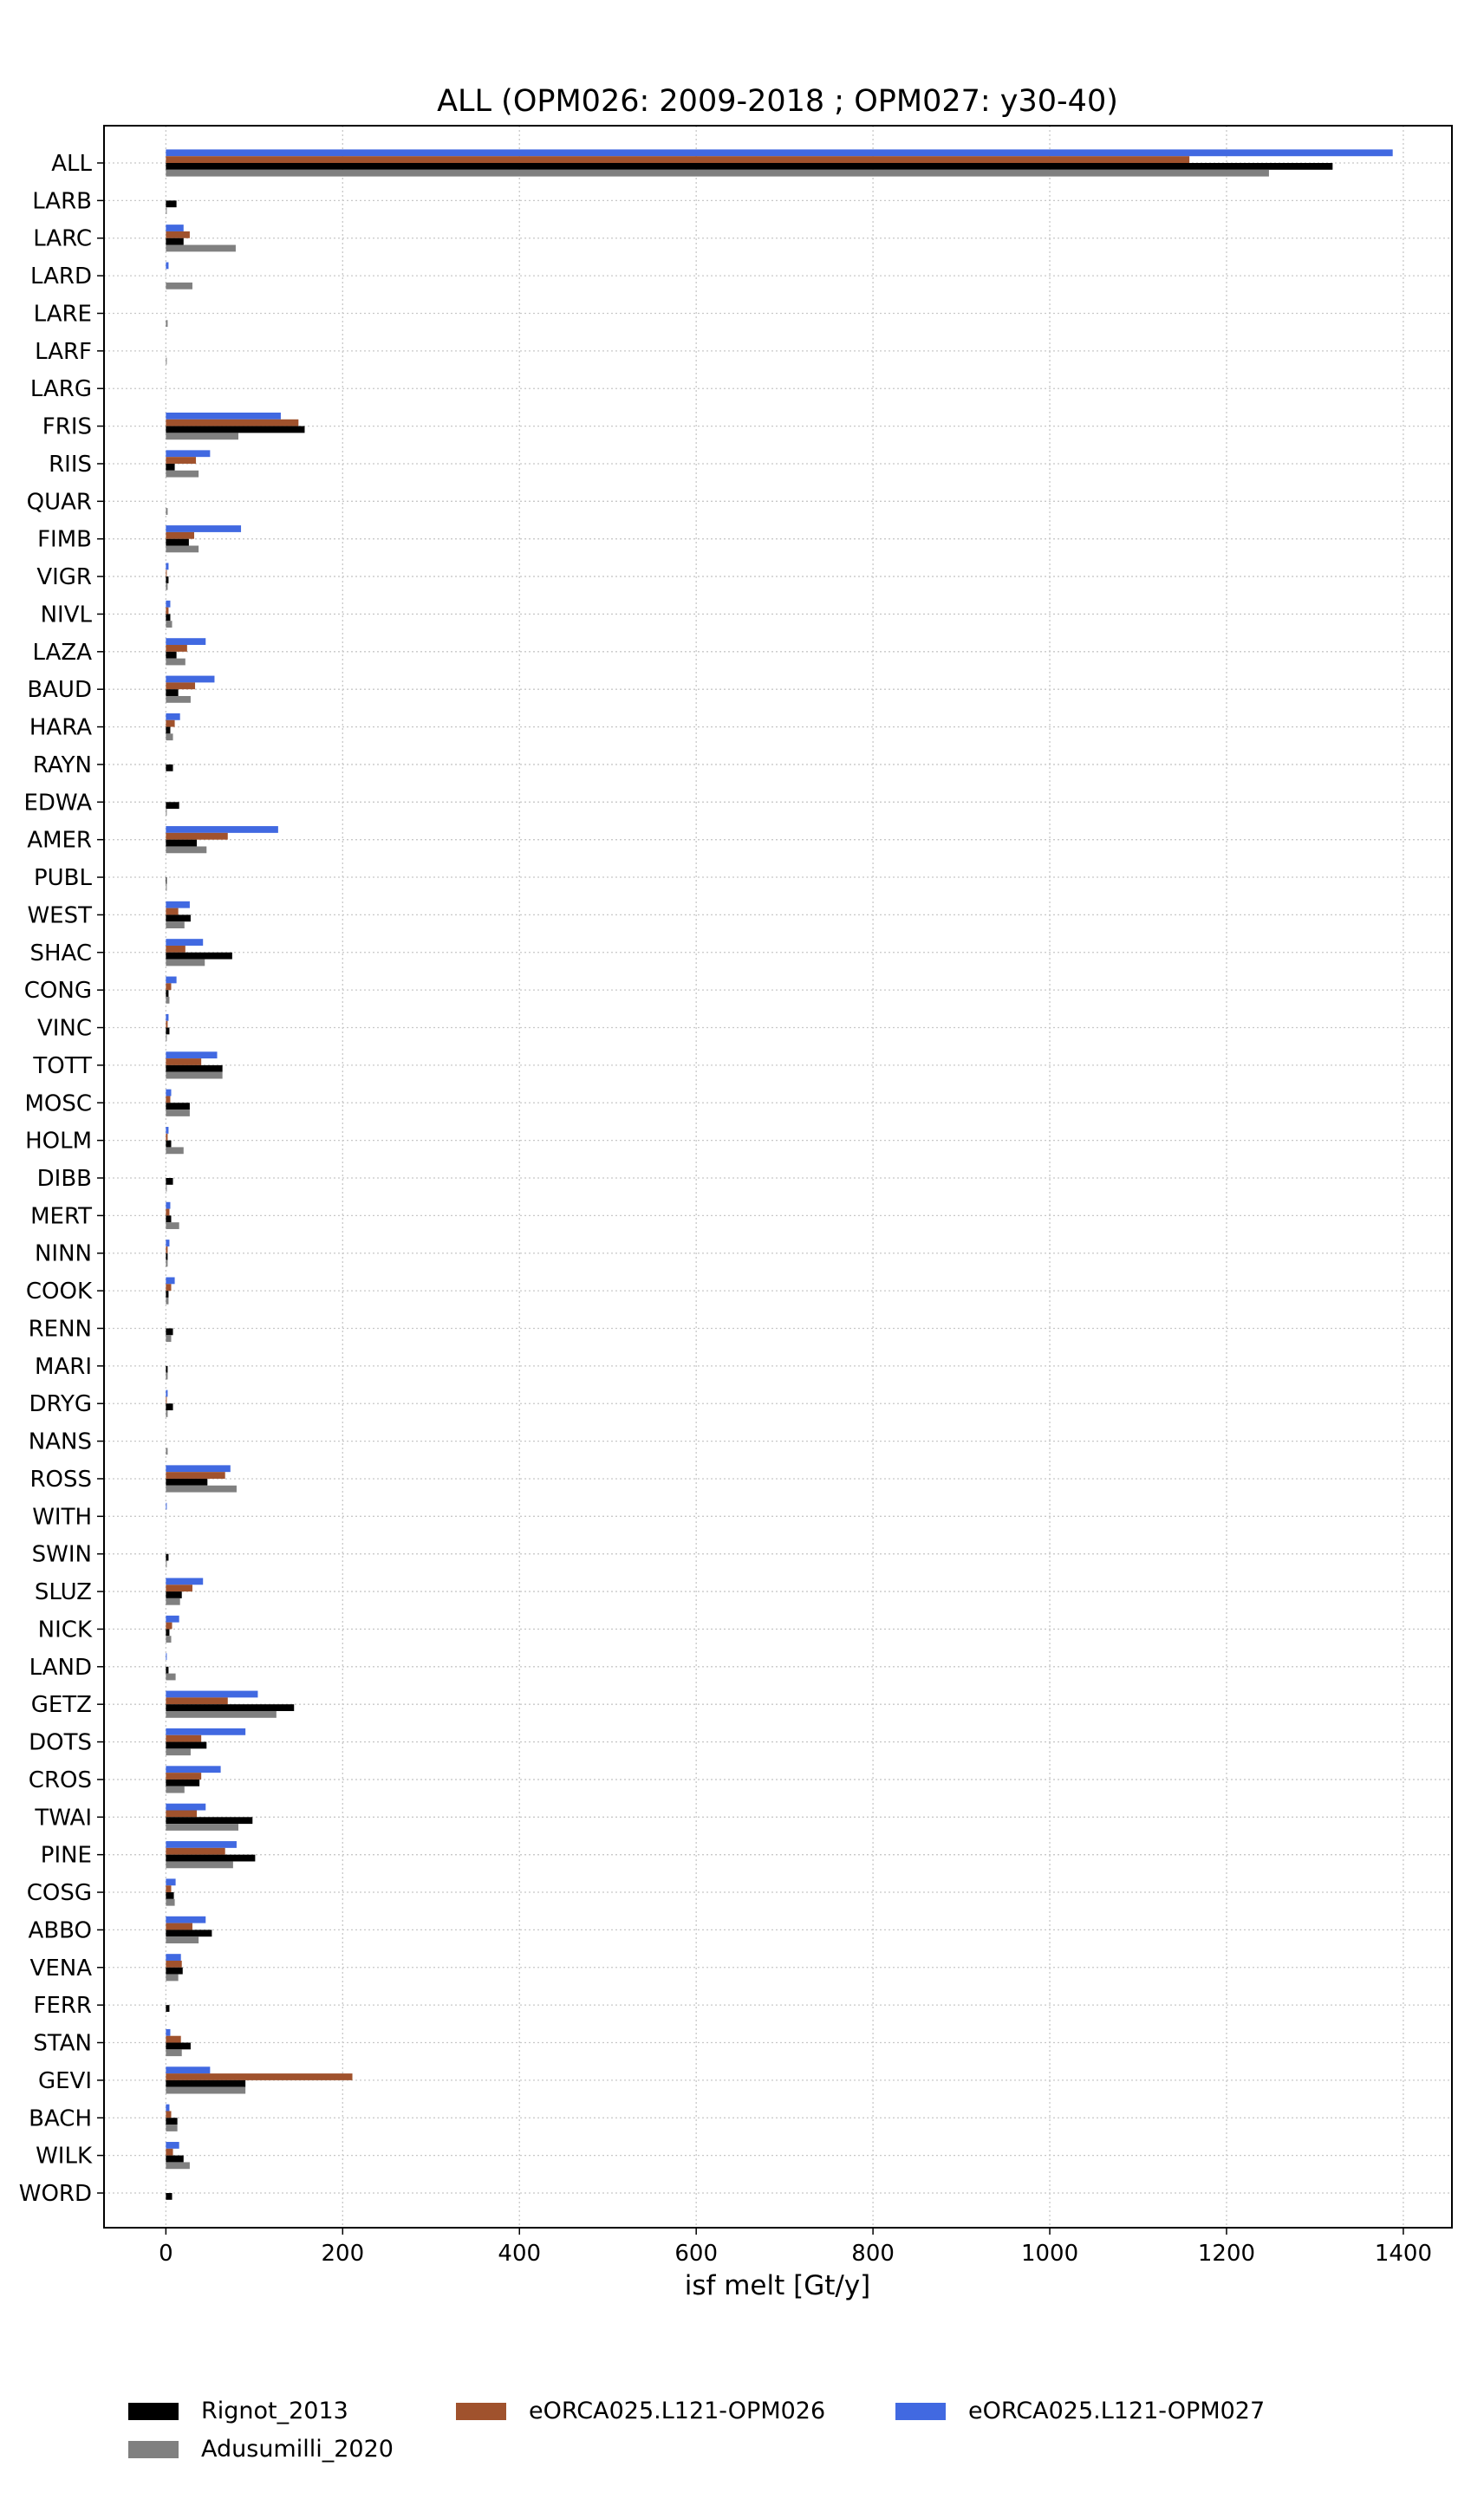  I want to click on bar-all-eorca025-l121-opm026, so click(678, 159).